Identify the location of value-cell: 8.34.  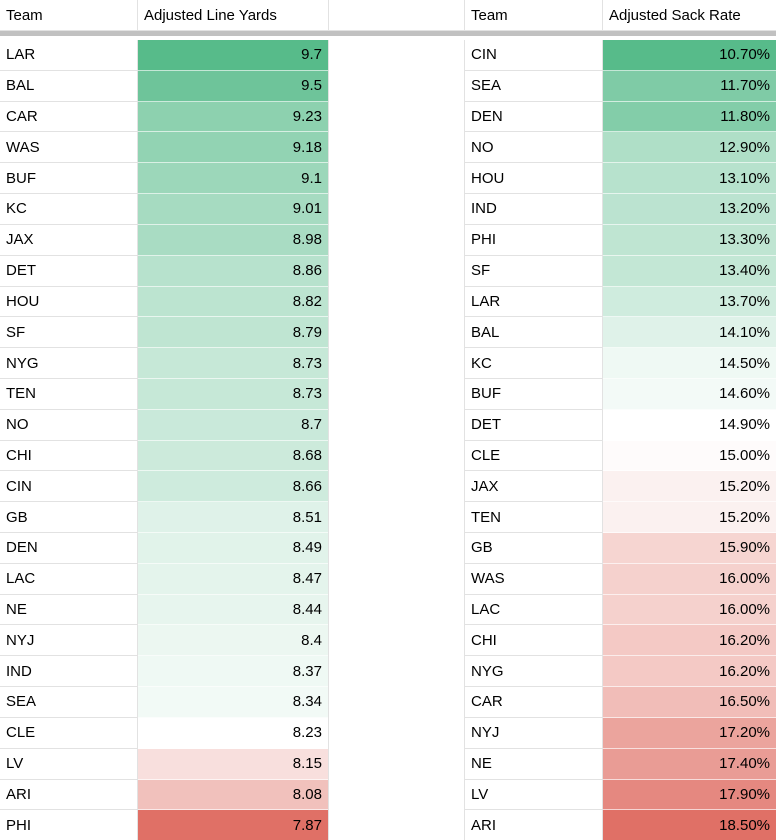
(233, 702).